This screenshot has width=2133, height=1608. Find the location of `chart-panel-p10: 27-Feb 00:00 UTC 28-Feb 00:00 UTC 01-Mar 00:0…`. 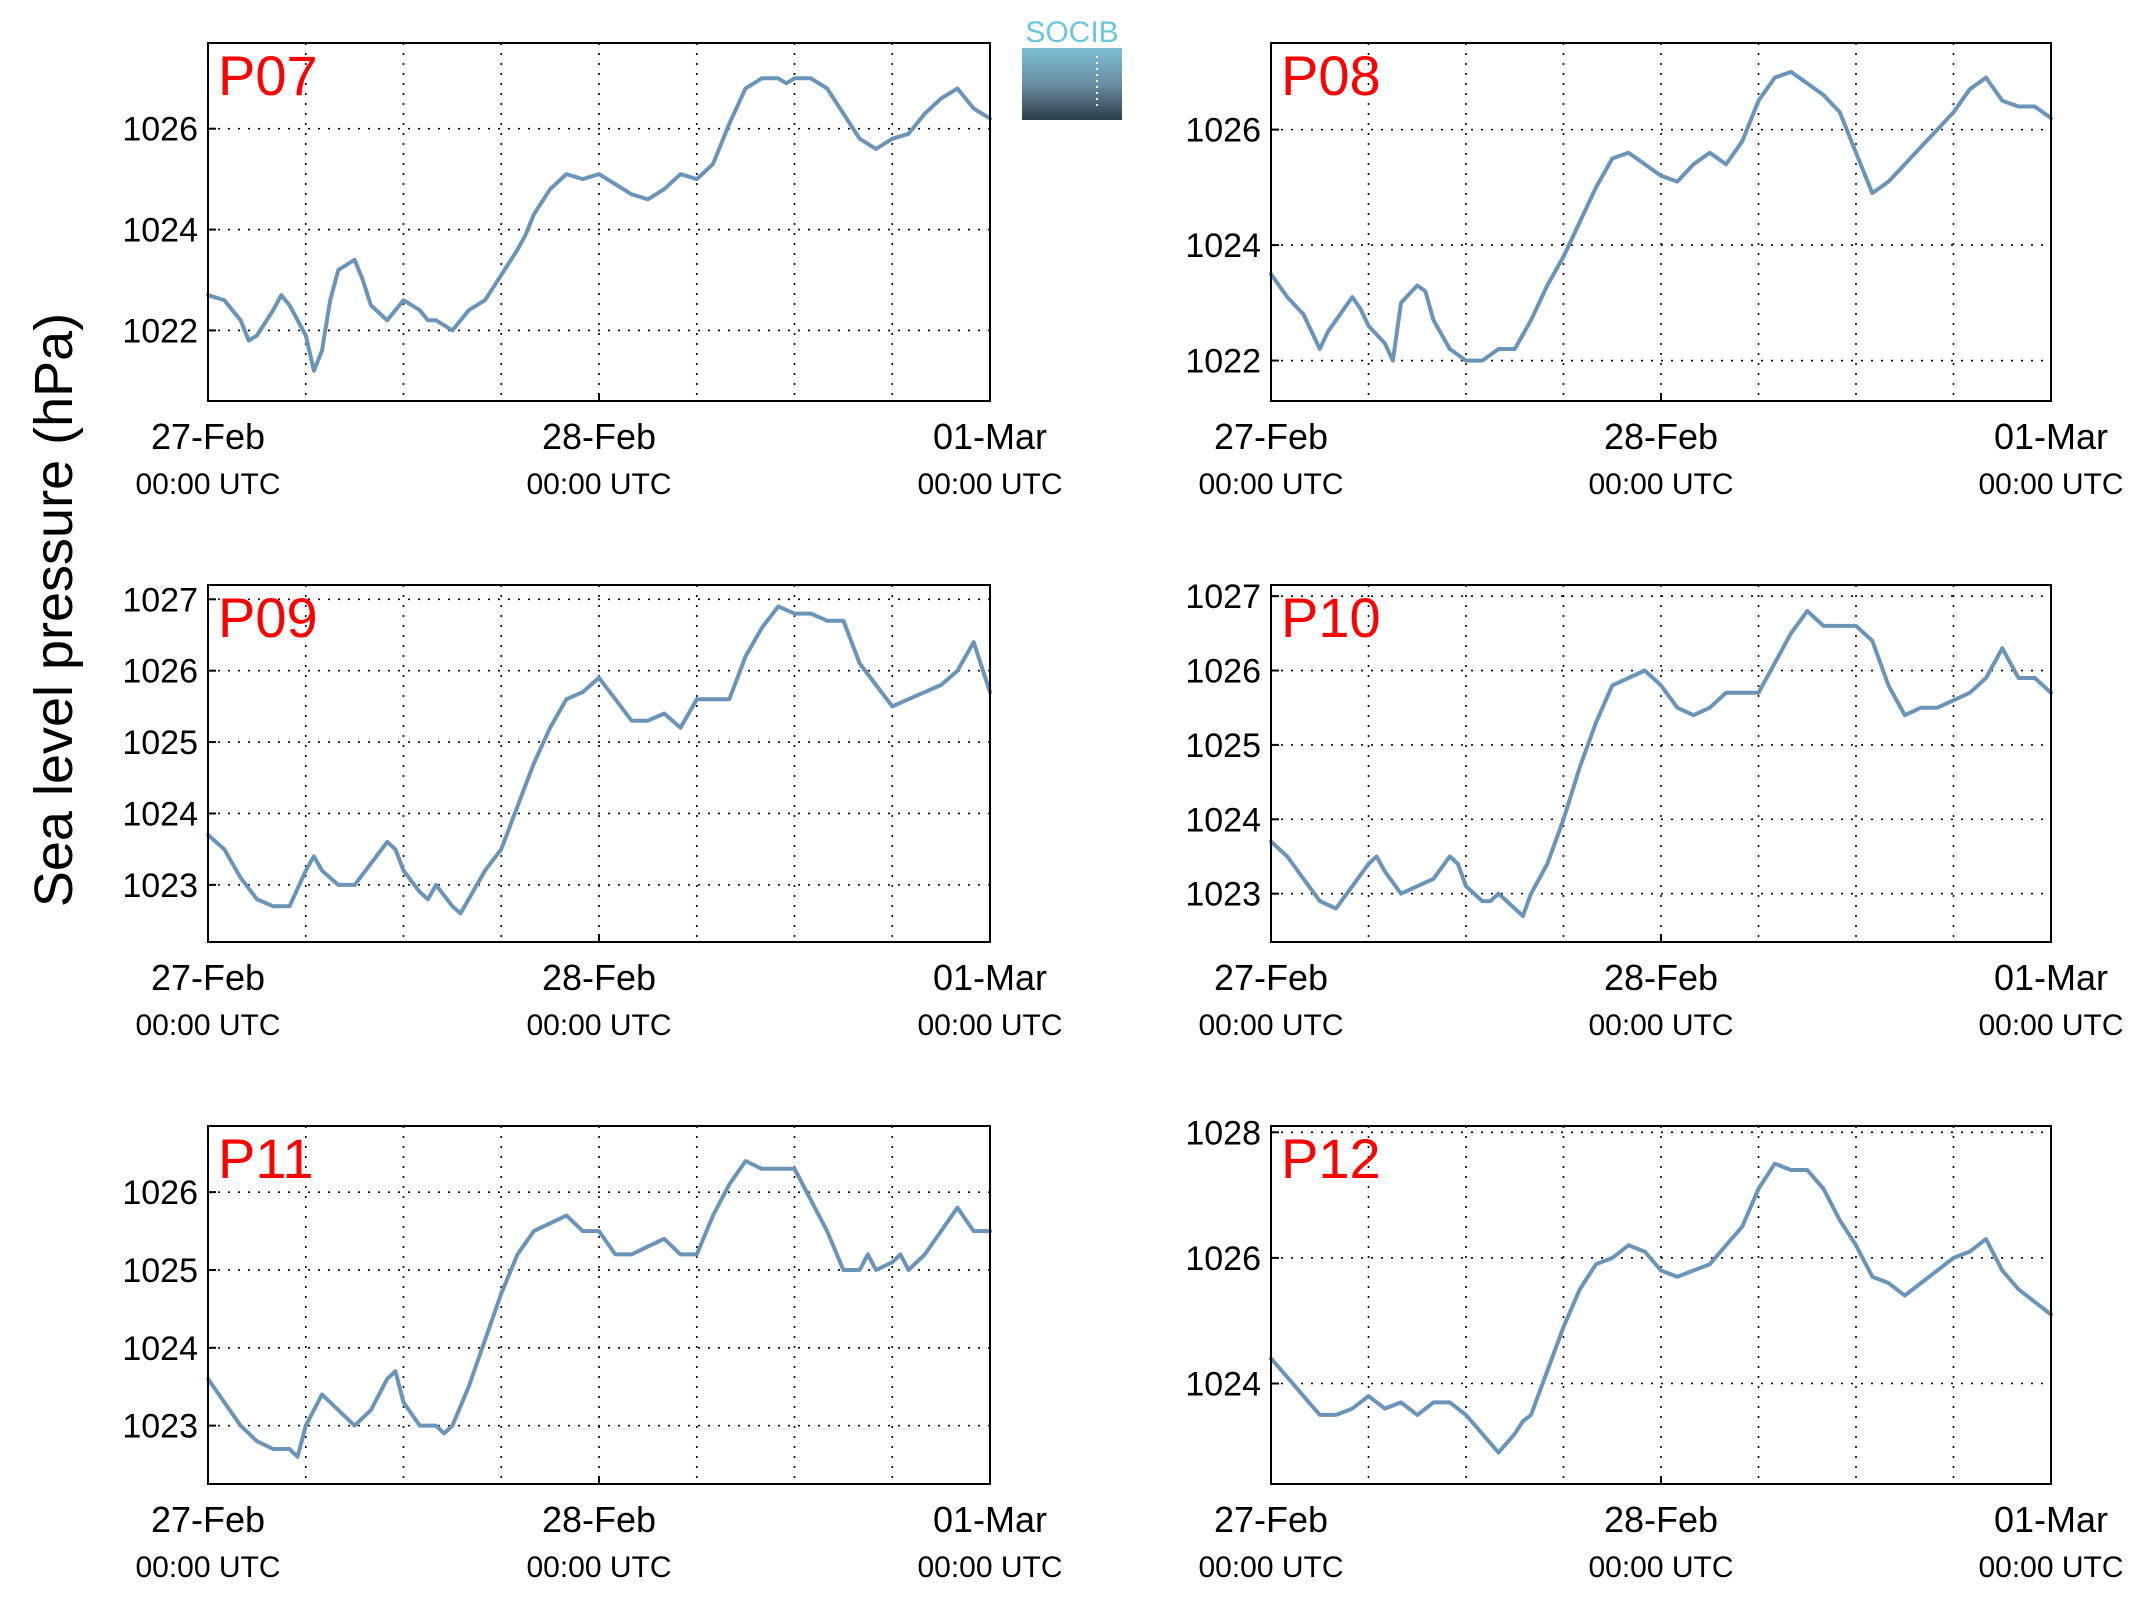

chart-panel-p10: 27-Feb 00:00 UTC 28-Feb 00:00 UTC 01-Mar 00:0… is located at coordinates (1654, 810).